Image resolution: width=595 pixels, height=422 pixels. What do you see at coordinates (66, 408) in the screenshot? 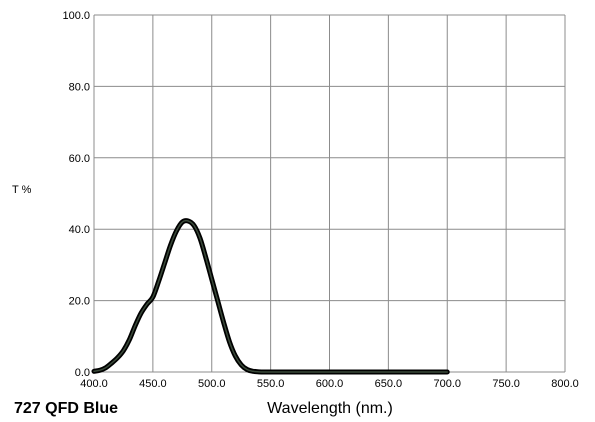
I see `chart-title: 727 QFD Blue` at bounding box center [66, 408].